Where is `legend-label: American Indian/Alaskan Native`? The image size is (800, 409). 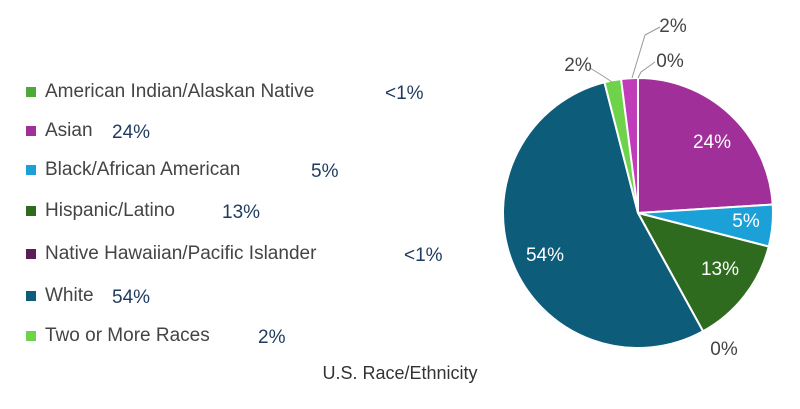
legend-label: American Indian/Alaskan Native is located at coordinates (179, 91).